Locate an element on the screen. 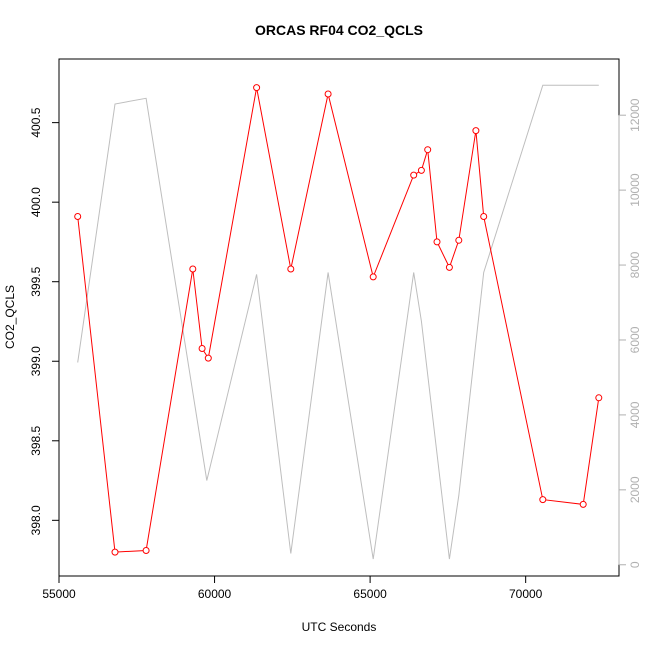  y2-tick-label: 6000 is located at coordinates (635, 339).